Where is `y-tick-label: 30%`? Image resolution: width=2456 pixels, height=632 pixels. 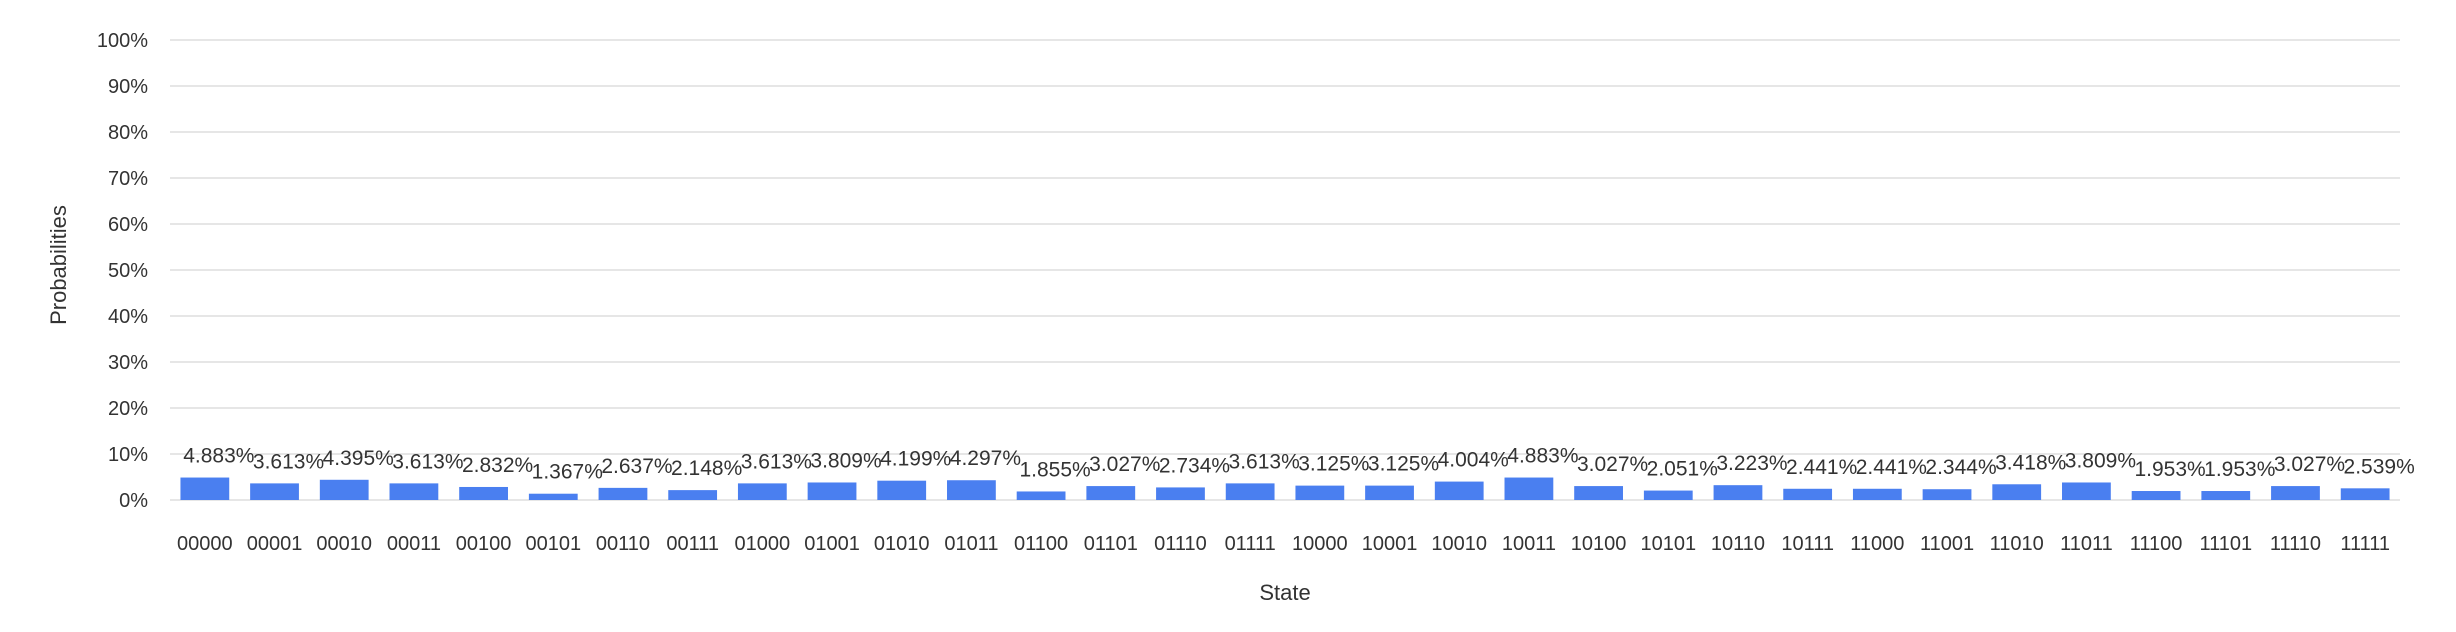 y-tick-label: 30% is located at coordinates (128, 363).